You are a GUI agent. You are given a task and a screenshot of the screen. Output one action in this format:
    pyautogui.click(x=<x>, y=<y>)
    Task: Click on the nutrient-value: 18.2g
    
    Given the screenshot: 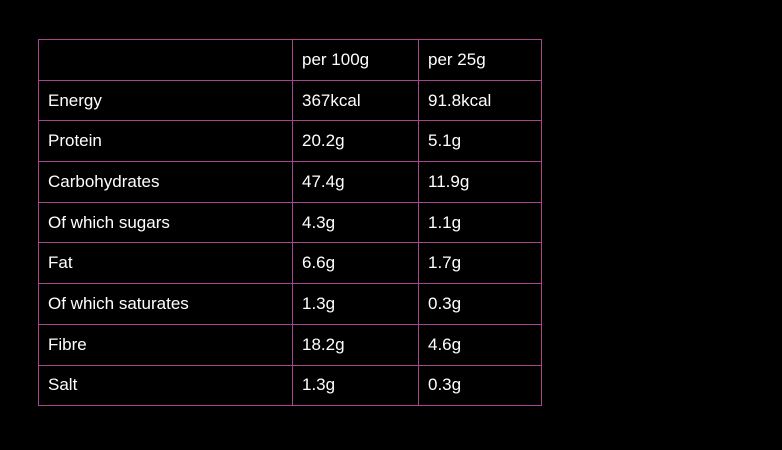 What is the action you would take?
    pyautogui.click(x=355, y=344)
    